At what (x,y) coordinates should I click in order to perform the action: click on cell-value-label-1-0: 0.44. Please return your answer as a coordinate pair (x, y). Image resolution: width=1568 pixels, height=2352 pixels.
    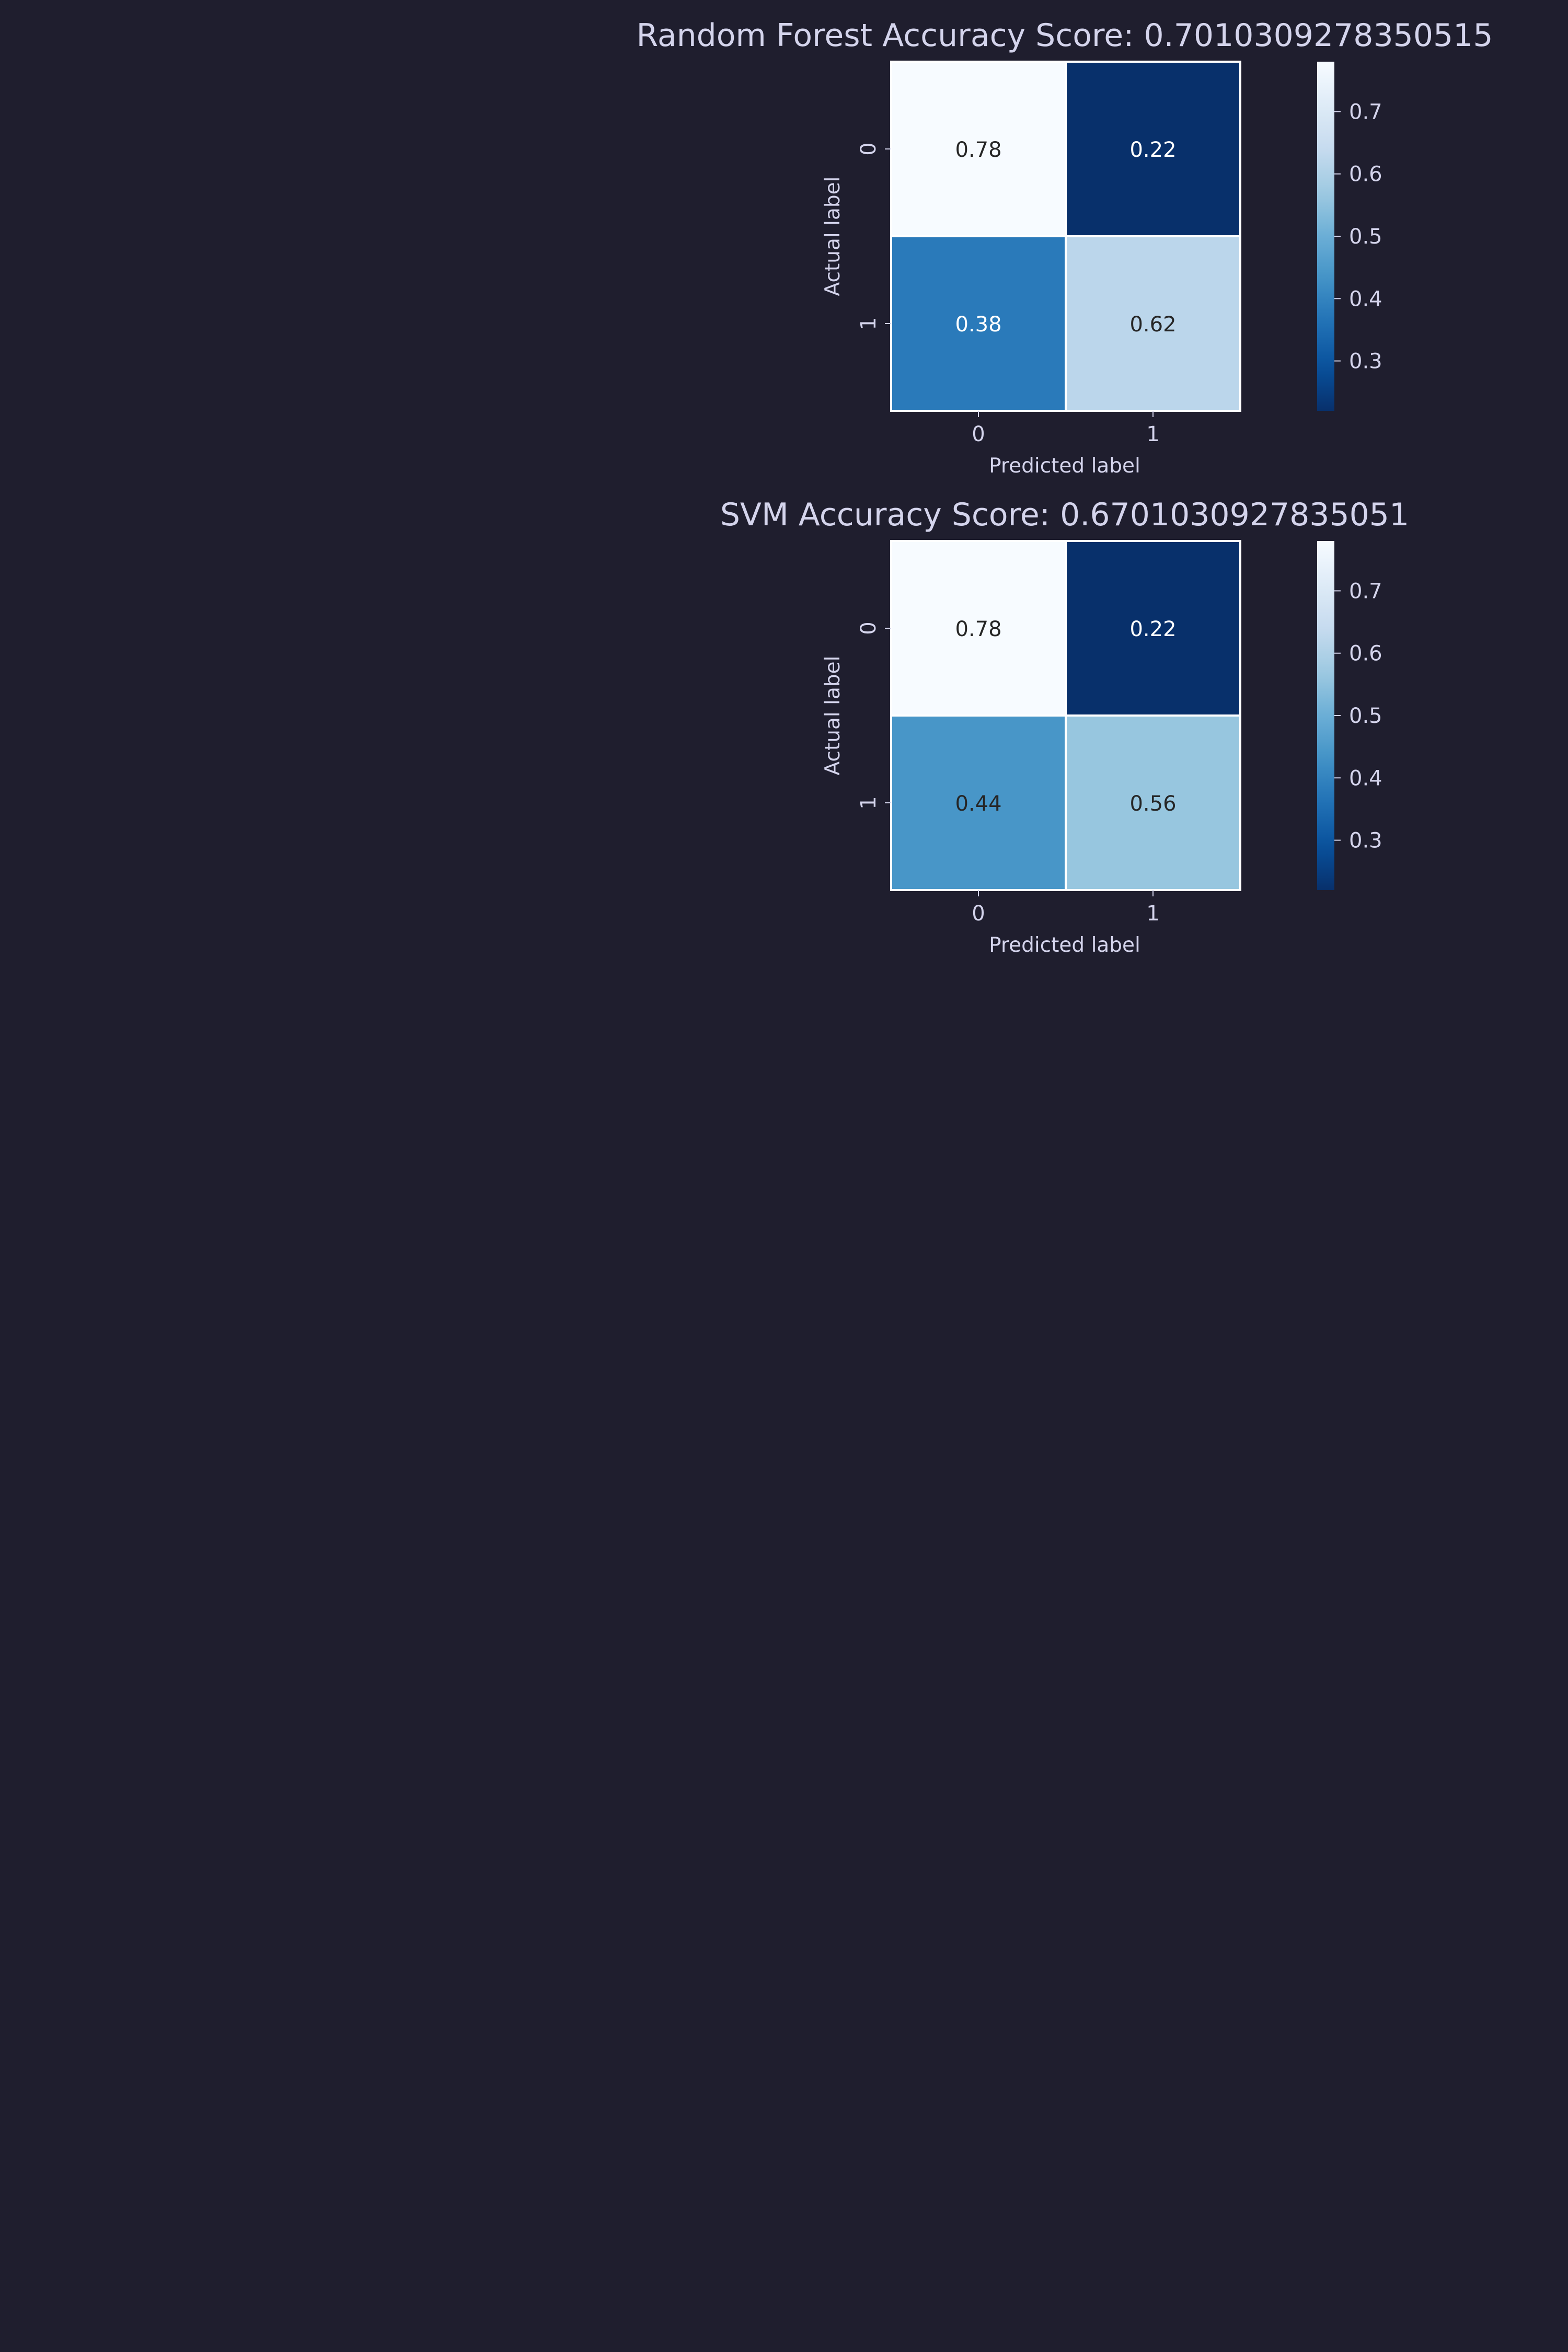
    Looking at the image, I should click on (978, 804).